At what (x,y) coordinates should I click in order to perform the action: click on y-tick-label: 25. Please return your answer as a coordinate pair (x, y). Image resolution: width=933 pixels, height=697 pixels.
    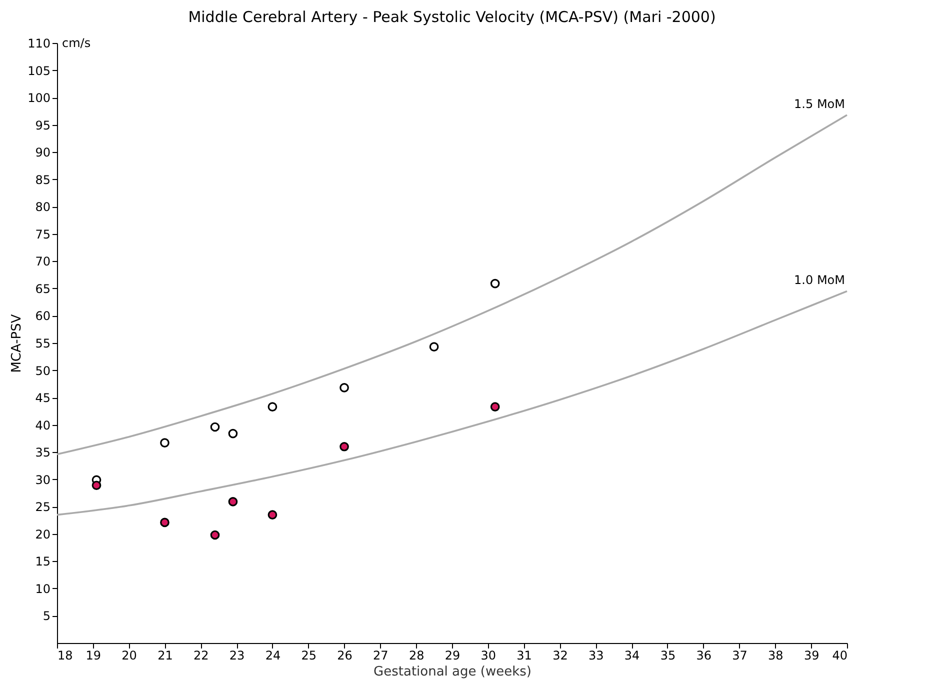
    Looking at the image, I should click on (42, 507).